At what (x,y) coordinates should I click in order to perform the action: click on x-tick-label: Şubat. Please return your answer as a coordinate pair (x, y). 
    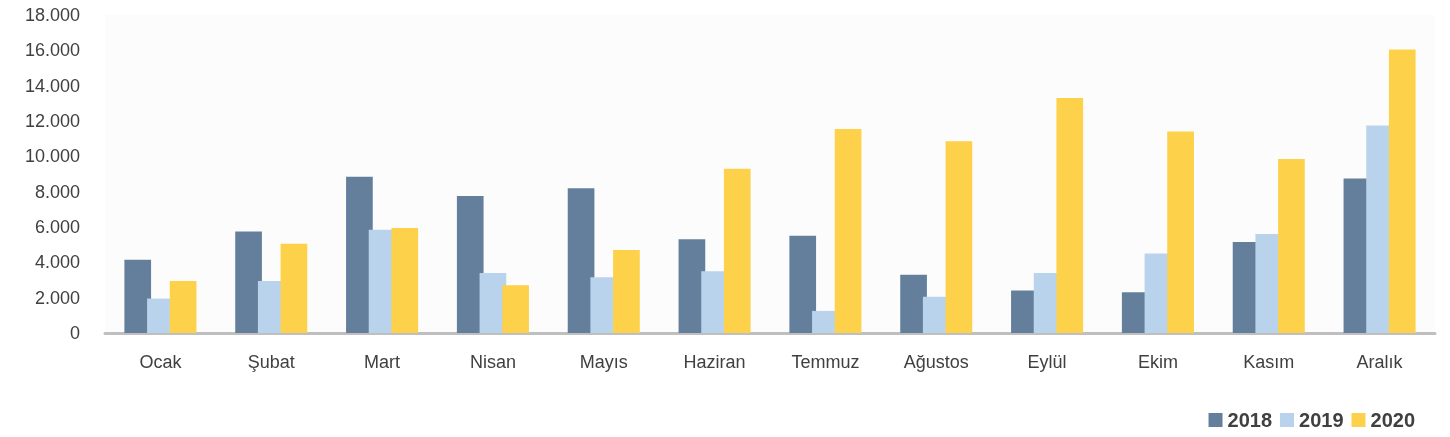
    Looking at the image, I should click on (271, 362).